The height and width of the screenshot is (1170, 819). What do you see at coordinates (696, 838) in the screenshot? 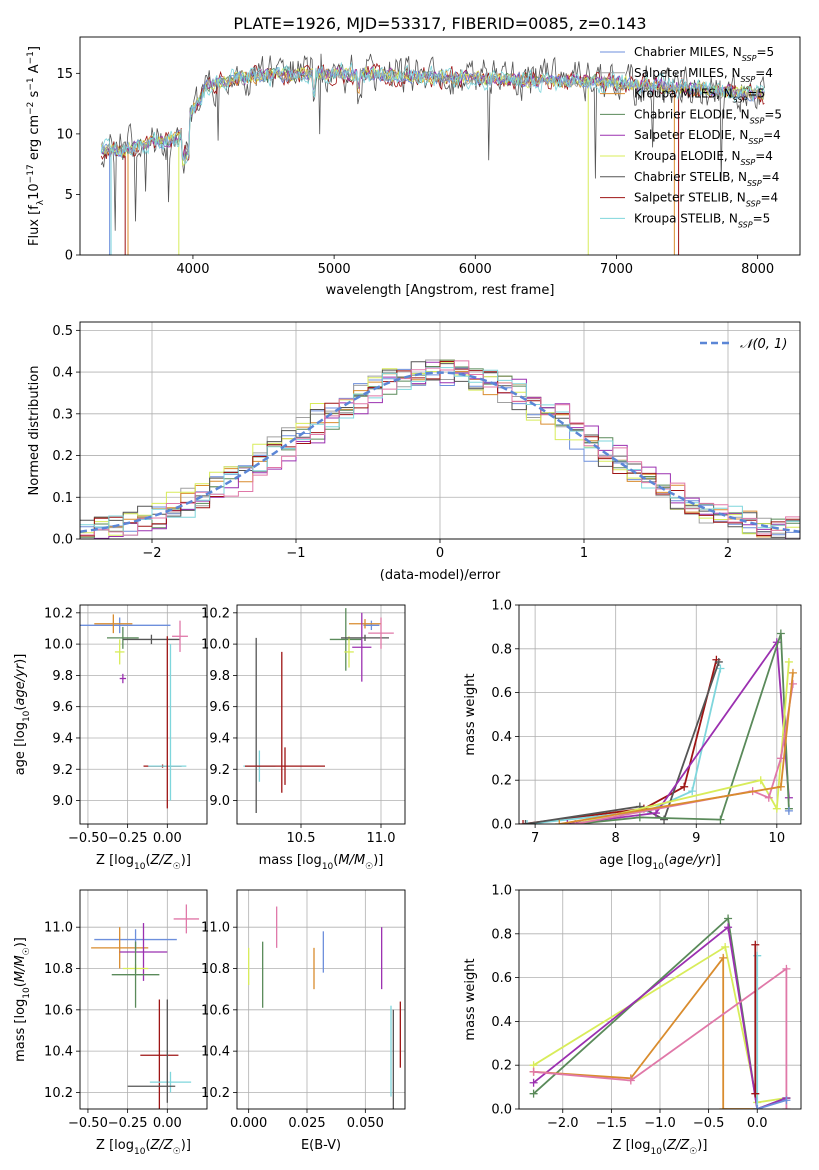
I see `x-tick-label: 9` at bounding box center [696, 838].